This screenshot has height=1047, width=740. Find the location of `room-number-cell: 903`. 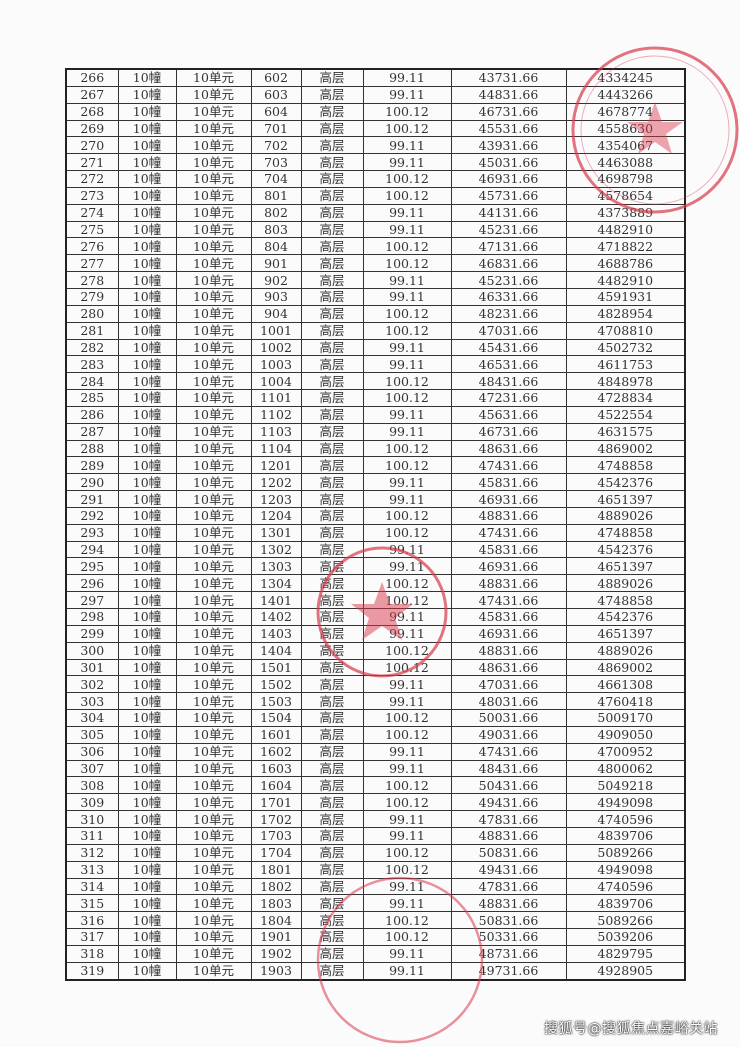

room-number-cell: 903 is located at coordinates (276, 296).